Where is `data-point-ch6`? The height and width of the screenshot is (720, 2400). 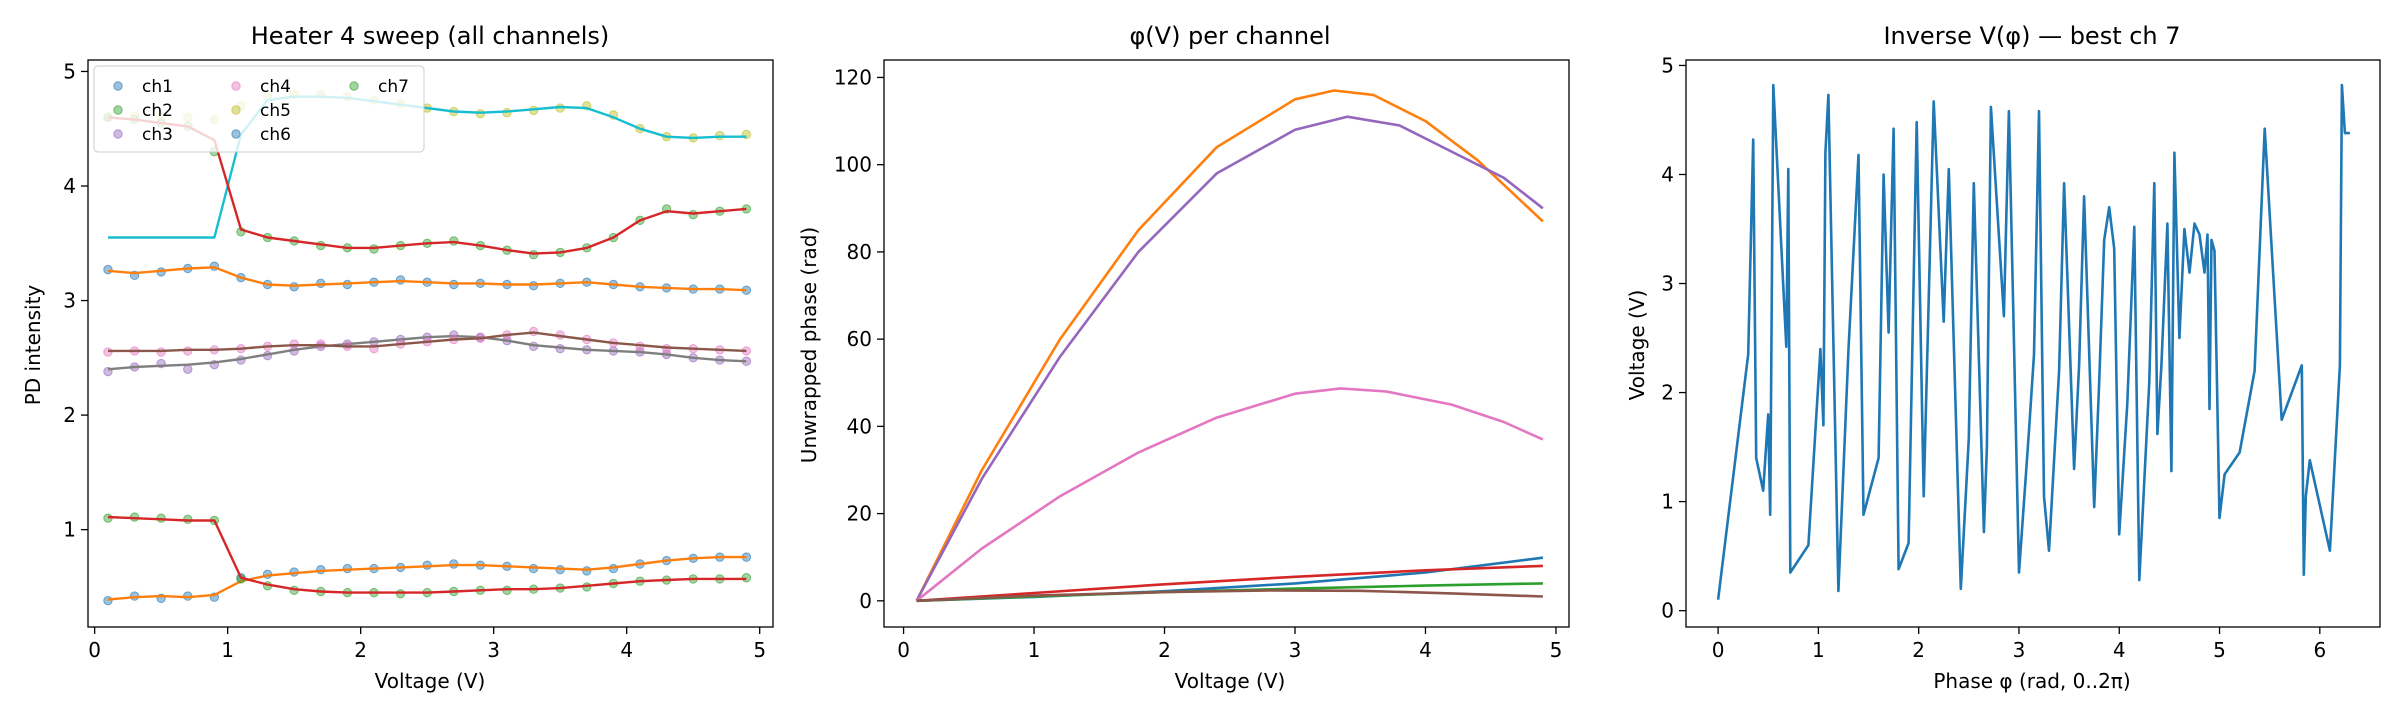
data-point-ch6 is located at coordinates (108, 269).